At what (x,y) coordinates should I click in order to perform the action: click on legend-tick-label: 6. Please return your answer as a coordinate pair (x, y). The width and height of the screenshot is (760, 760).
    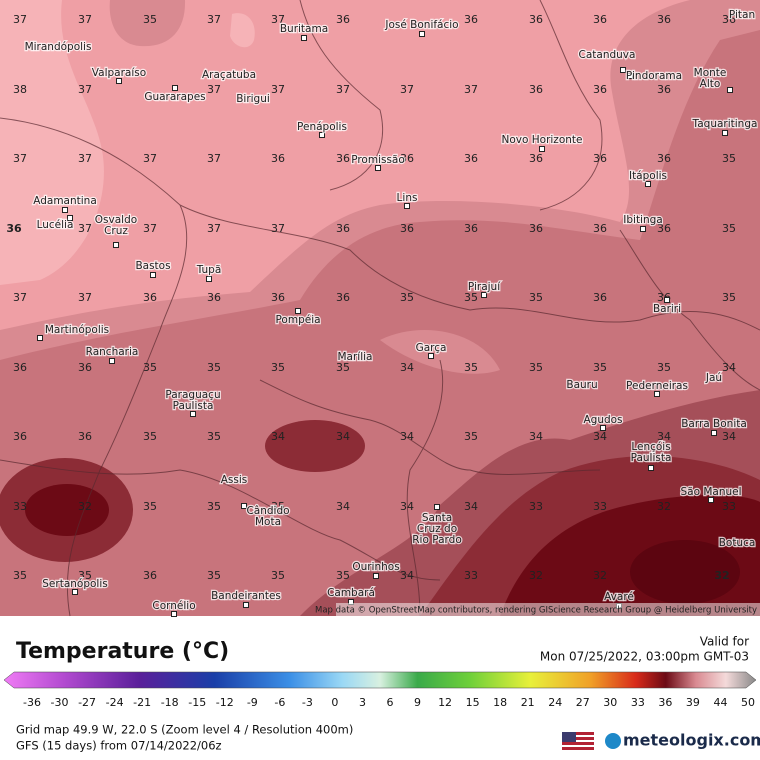
    Looking at the image, I should click on (390, 702).